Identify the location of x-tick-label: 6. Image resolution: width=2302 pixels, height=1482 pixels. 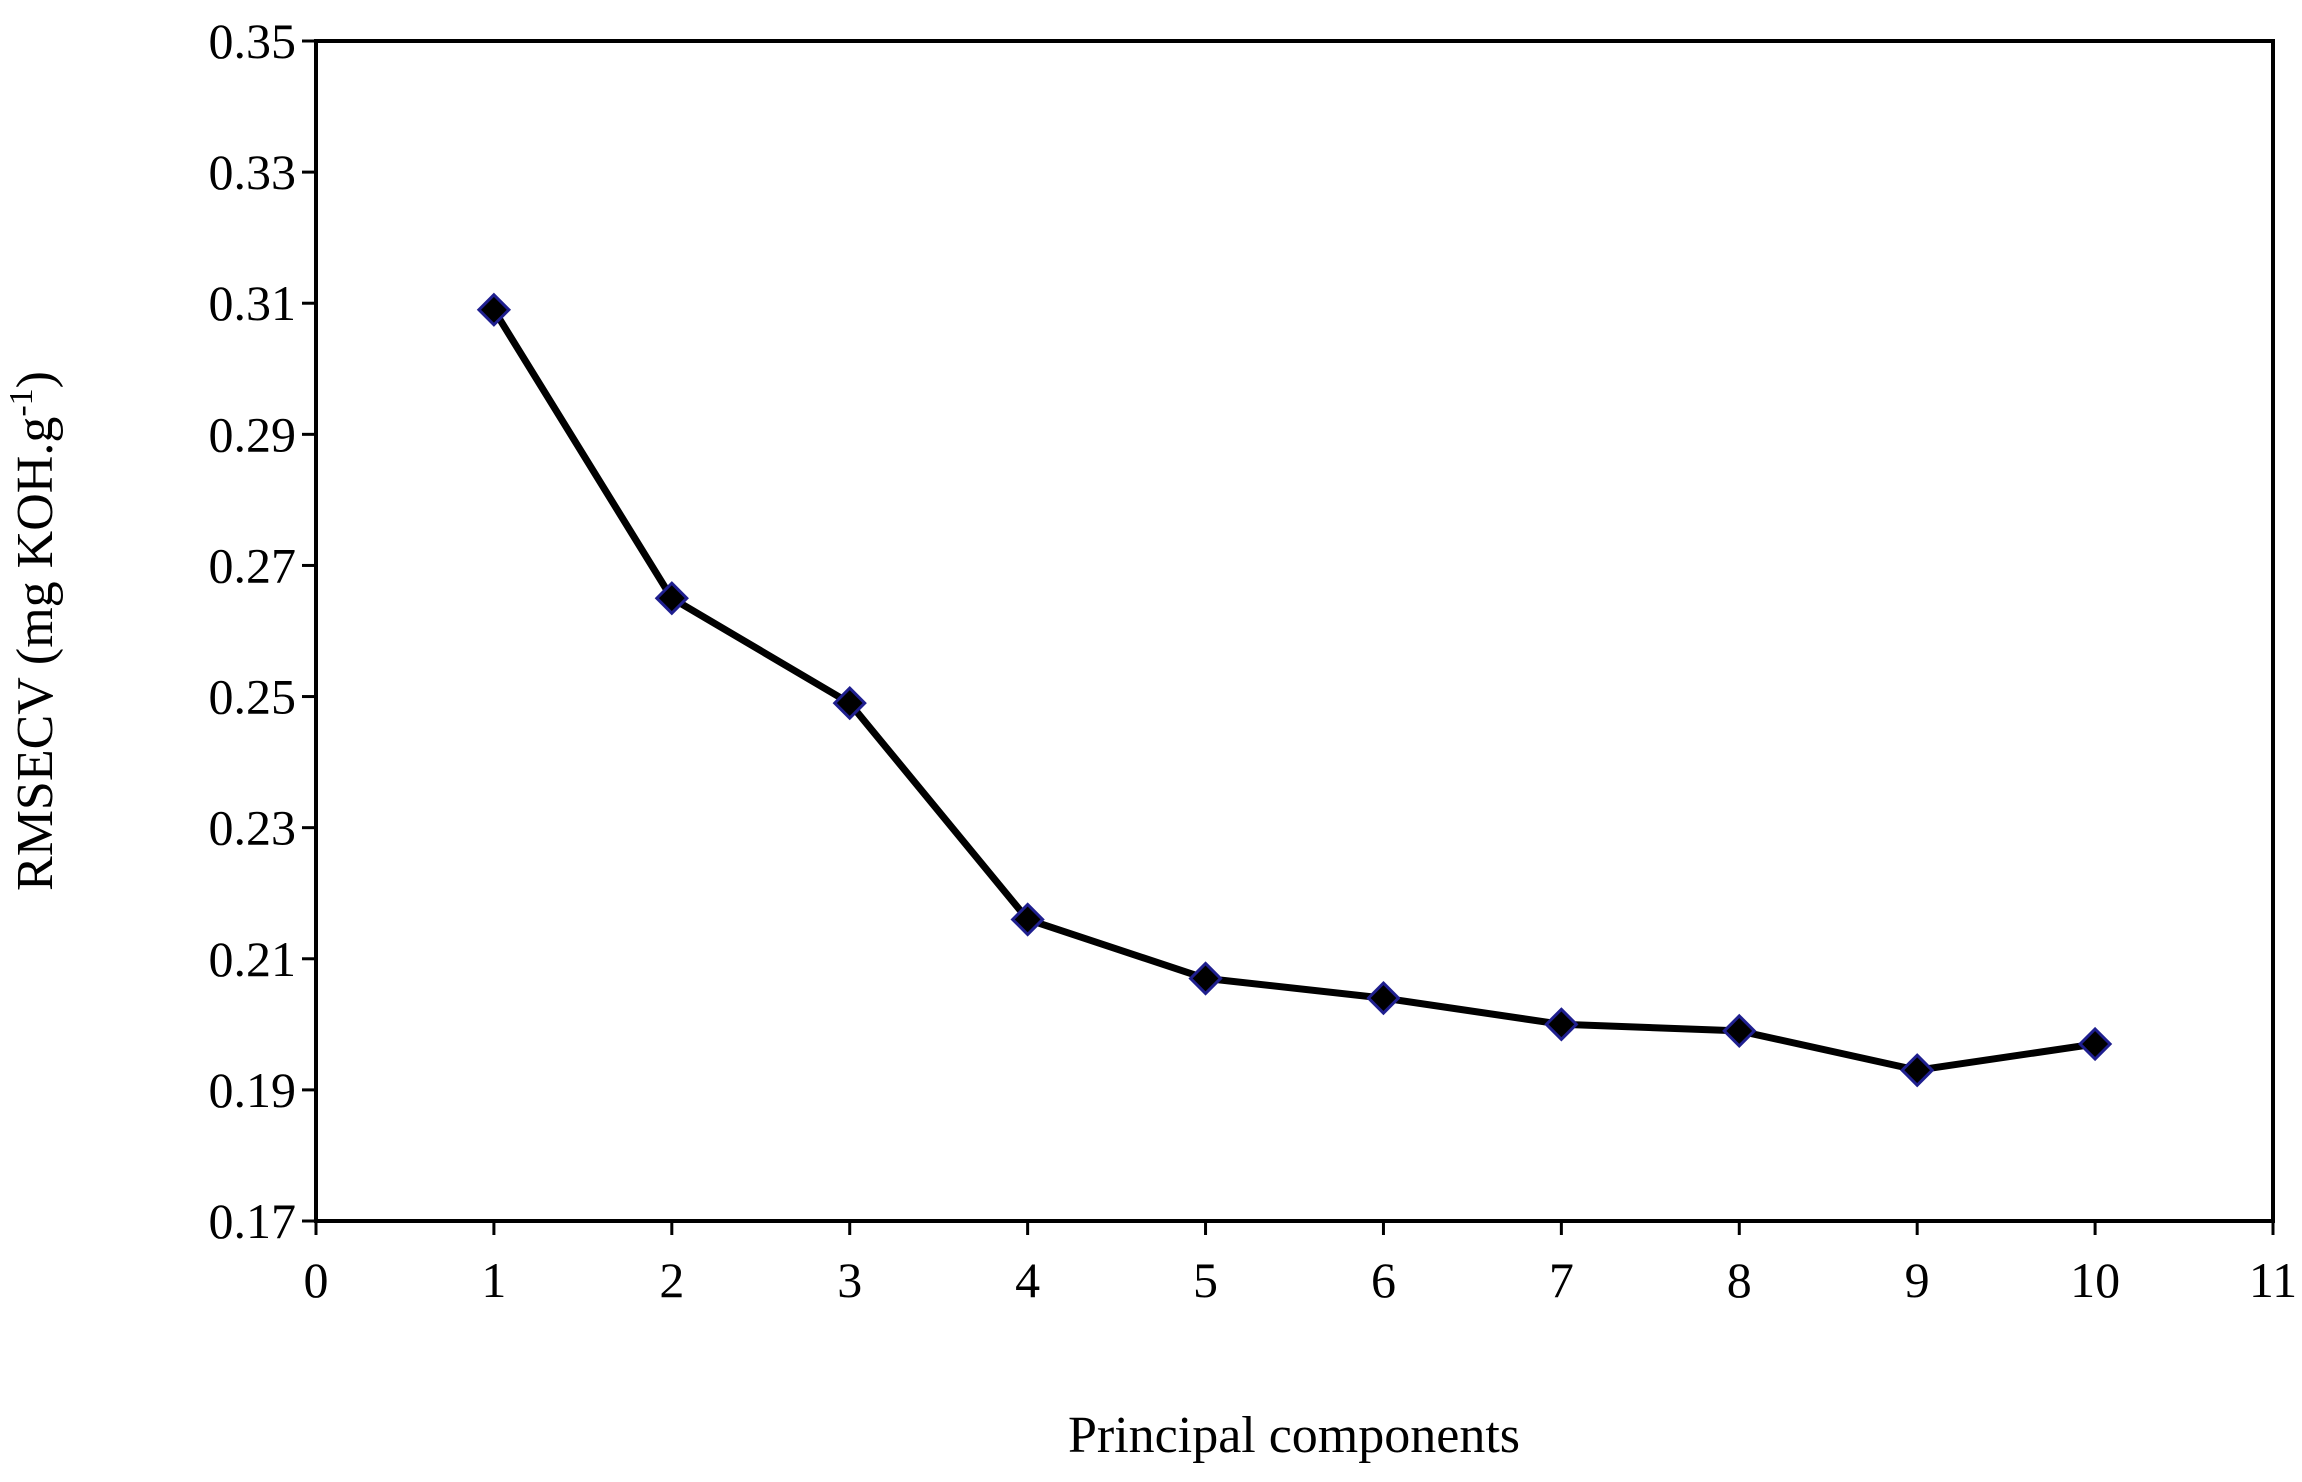
(1383, 1280).